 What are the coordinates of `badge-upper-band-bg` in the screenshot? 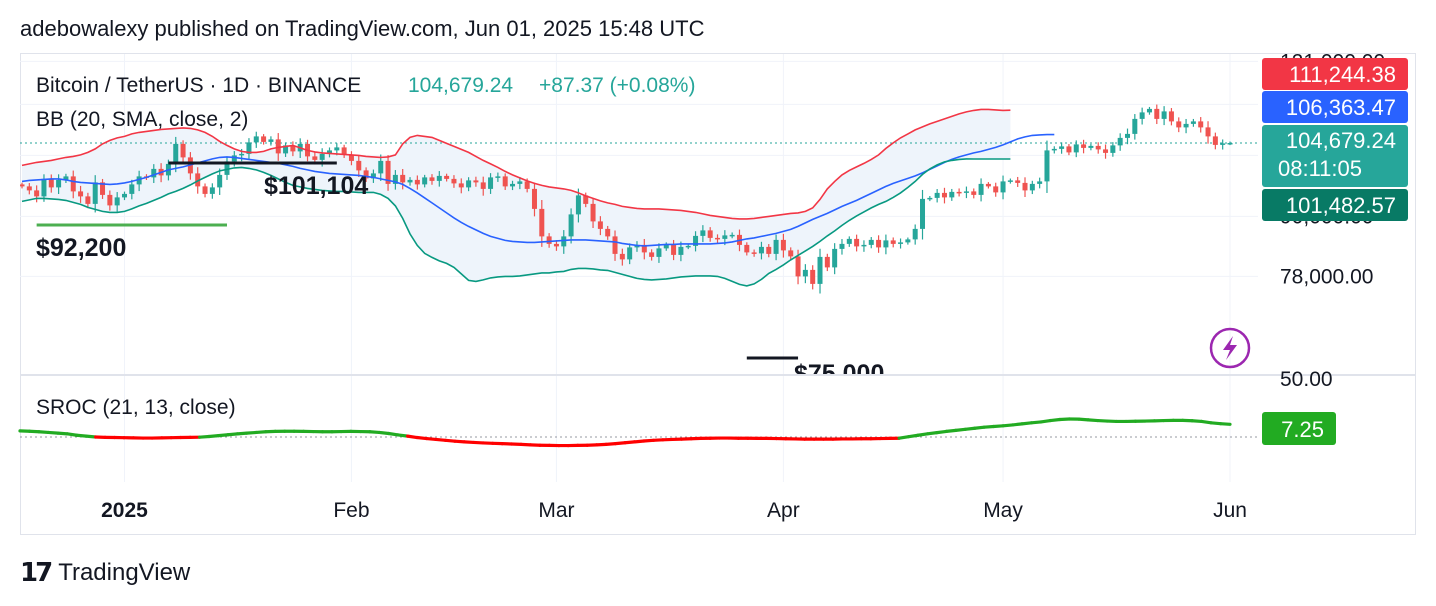 It's located at (1335, 74).